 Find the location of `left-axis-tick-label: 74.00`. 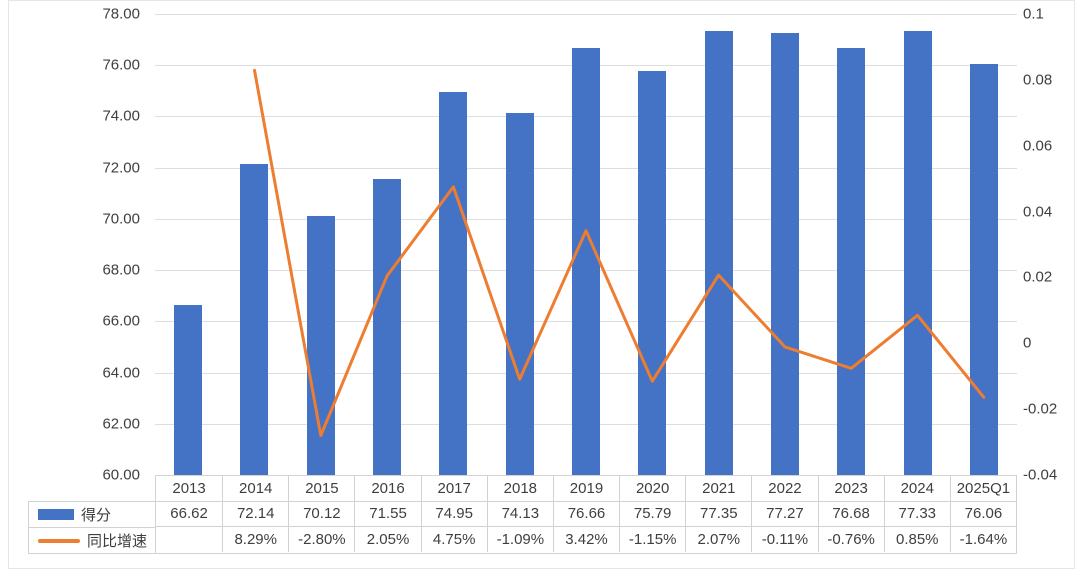

left-axis-tick-label: 74.00 is located at coordinates (121, 116).